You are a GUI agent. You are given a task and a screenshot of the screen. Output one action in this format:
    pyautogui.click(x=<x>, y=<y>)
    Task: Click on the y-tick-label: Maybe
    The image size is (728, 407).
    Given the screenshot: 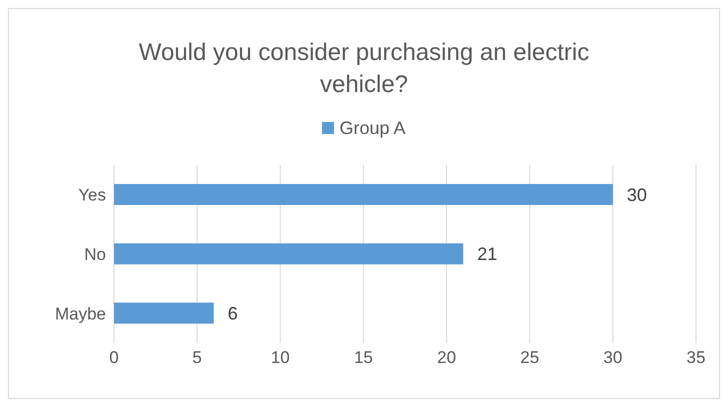 What is the action you would take?
    pyautogui.click(x=80, y=314)
    